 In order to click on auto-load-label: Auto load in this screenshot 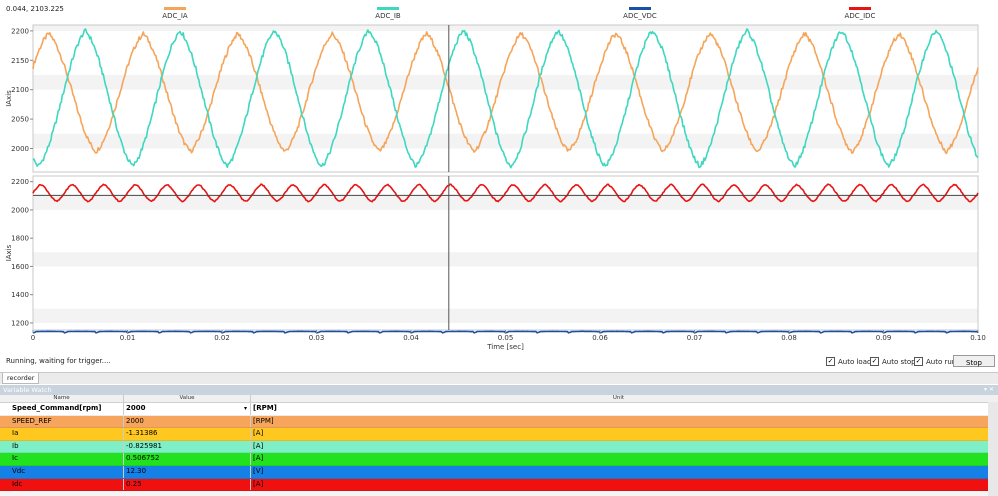, I will do `click(855, 361)`.